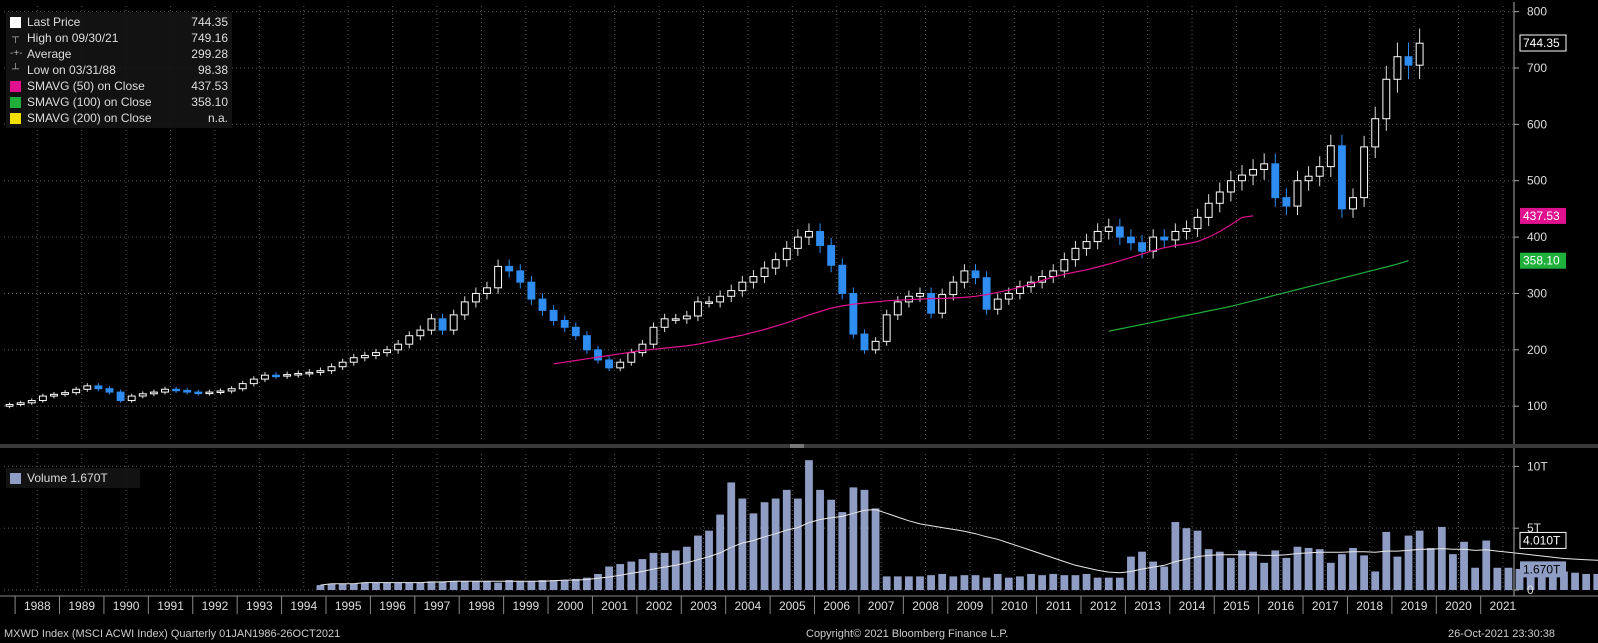  I want to click on x-tick-label: 1994, so click(303, 606).